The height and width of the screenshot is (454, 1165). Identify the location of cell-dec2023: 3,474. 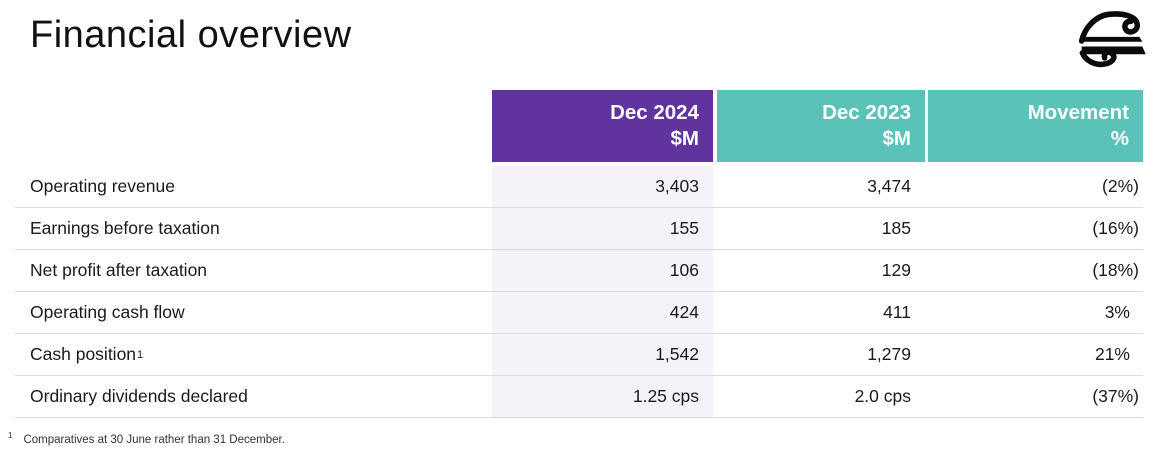
(889, 186).